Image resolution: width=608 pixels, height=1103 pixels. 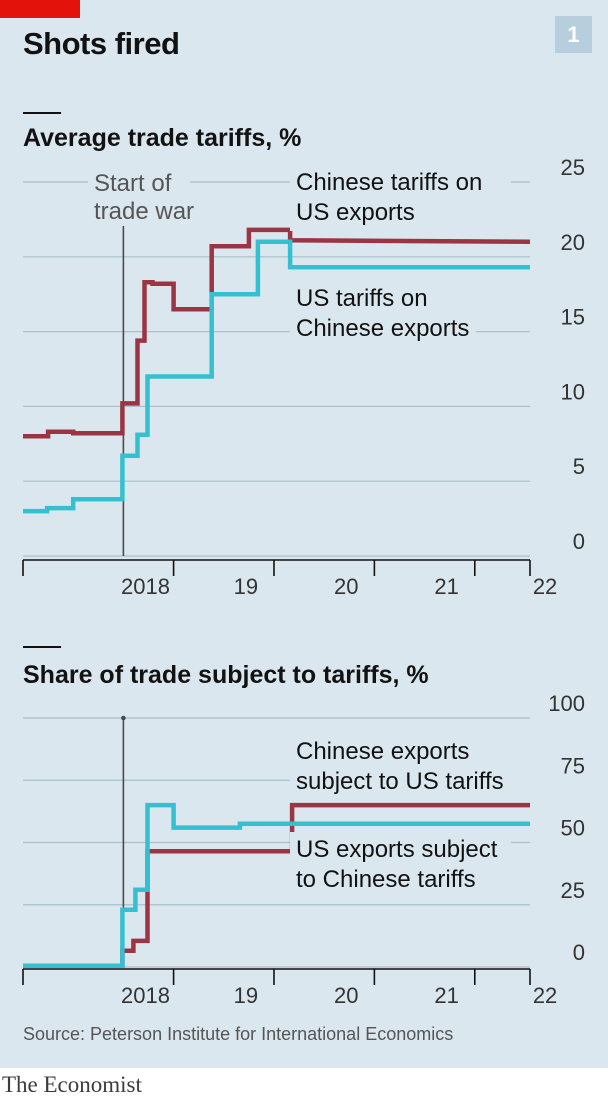 I want to click on c2-series-label-1-line-0: US exports subject, so click(x=397, y=849).